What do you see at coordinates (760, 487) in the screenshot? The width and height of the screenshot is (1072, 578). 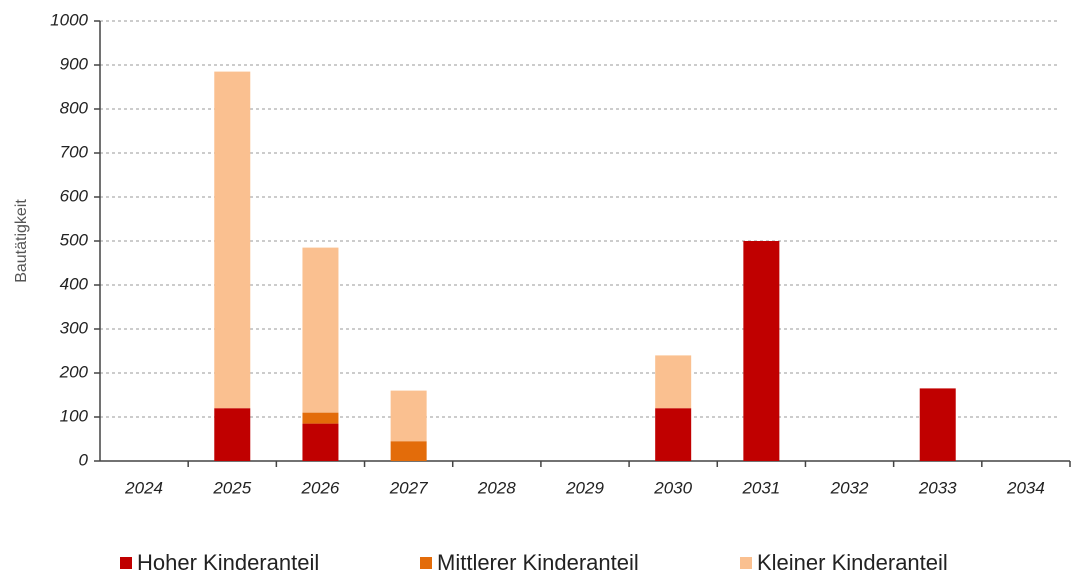 I see `x-tick-label: 2031` at bounding box center [760, 487].